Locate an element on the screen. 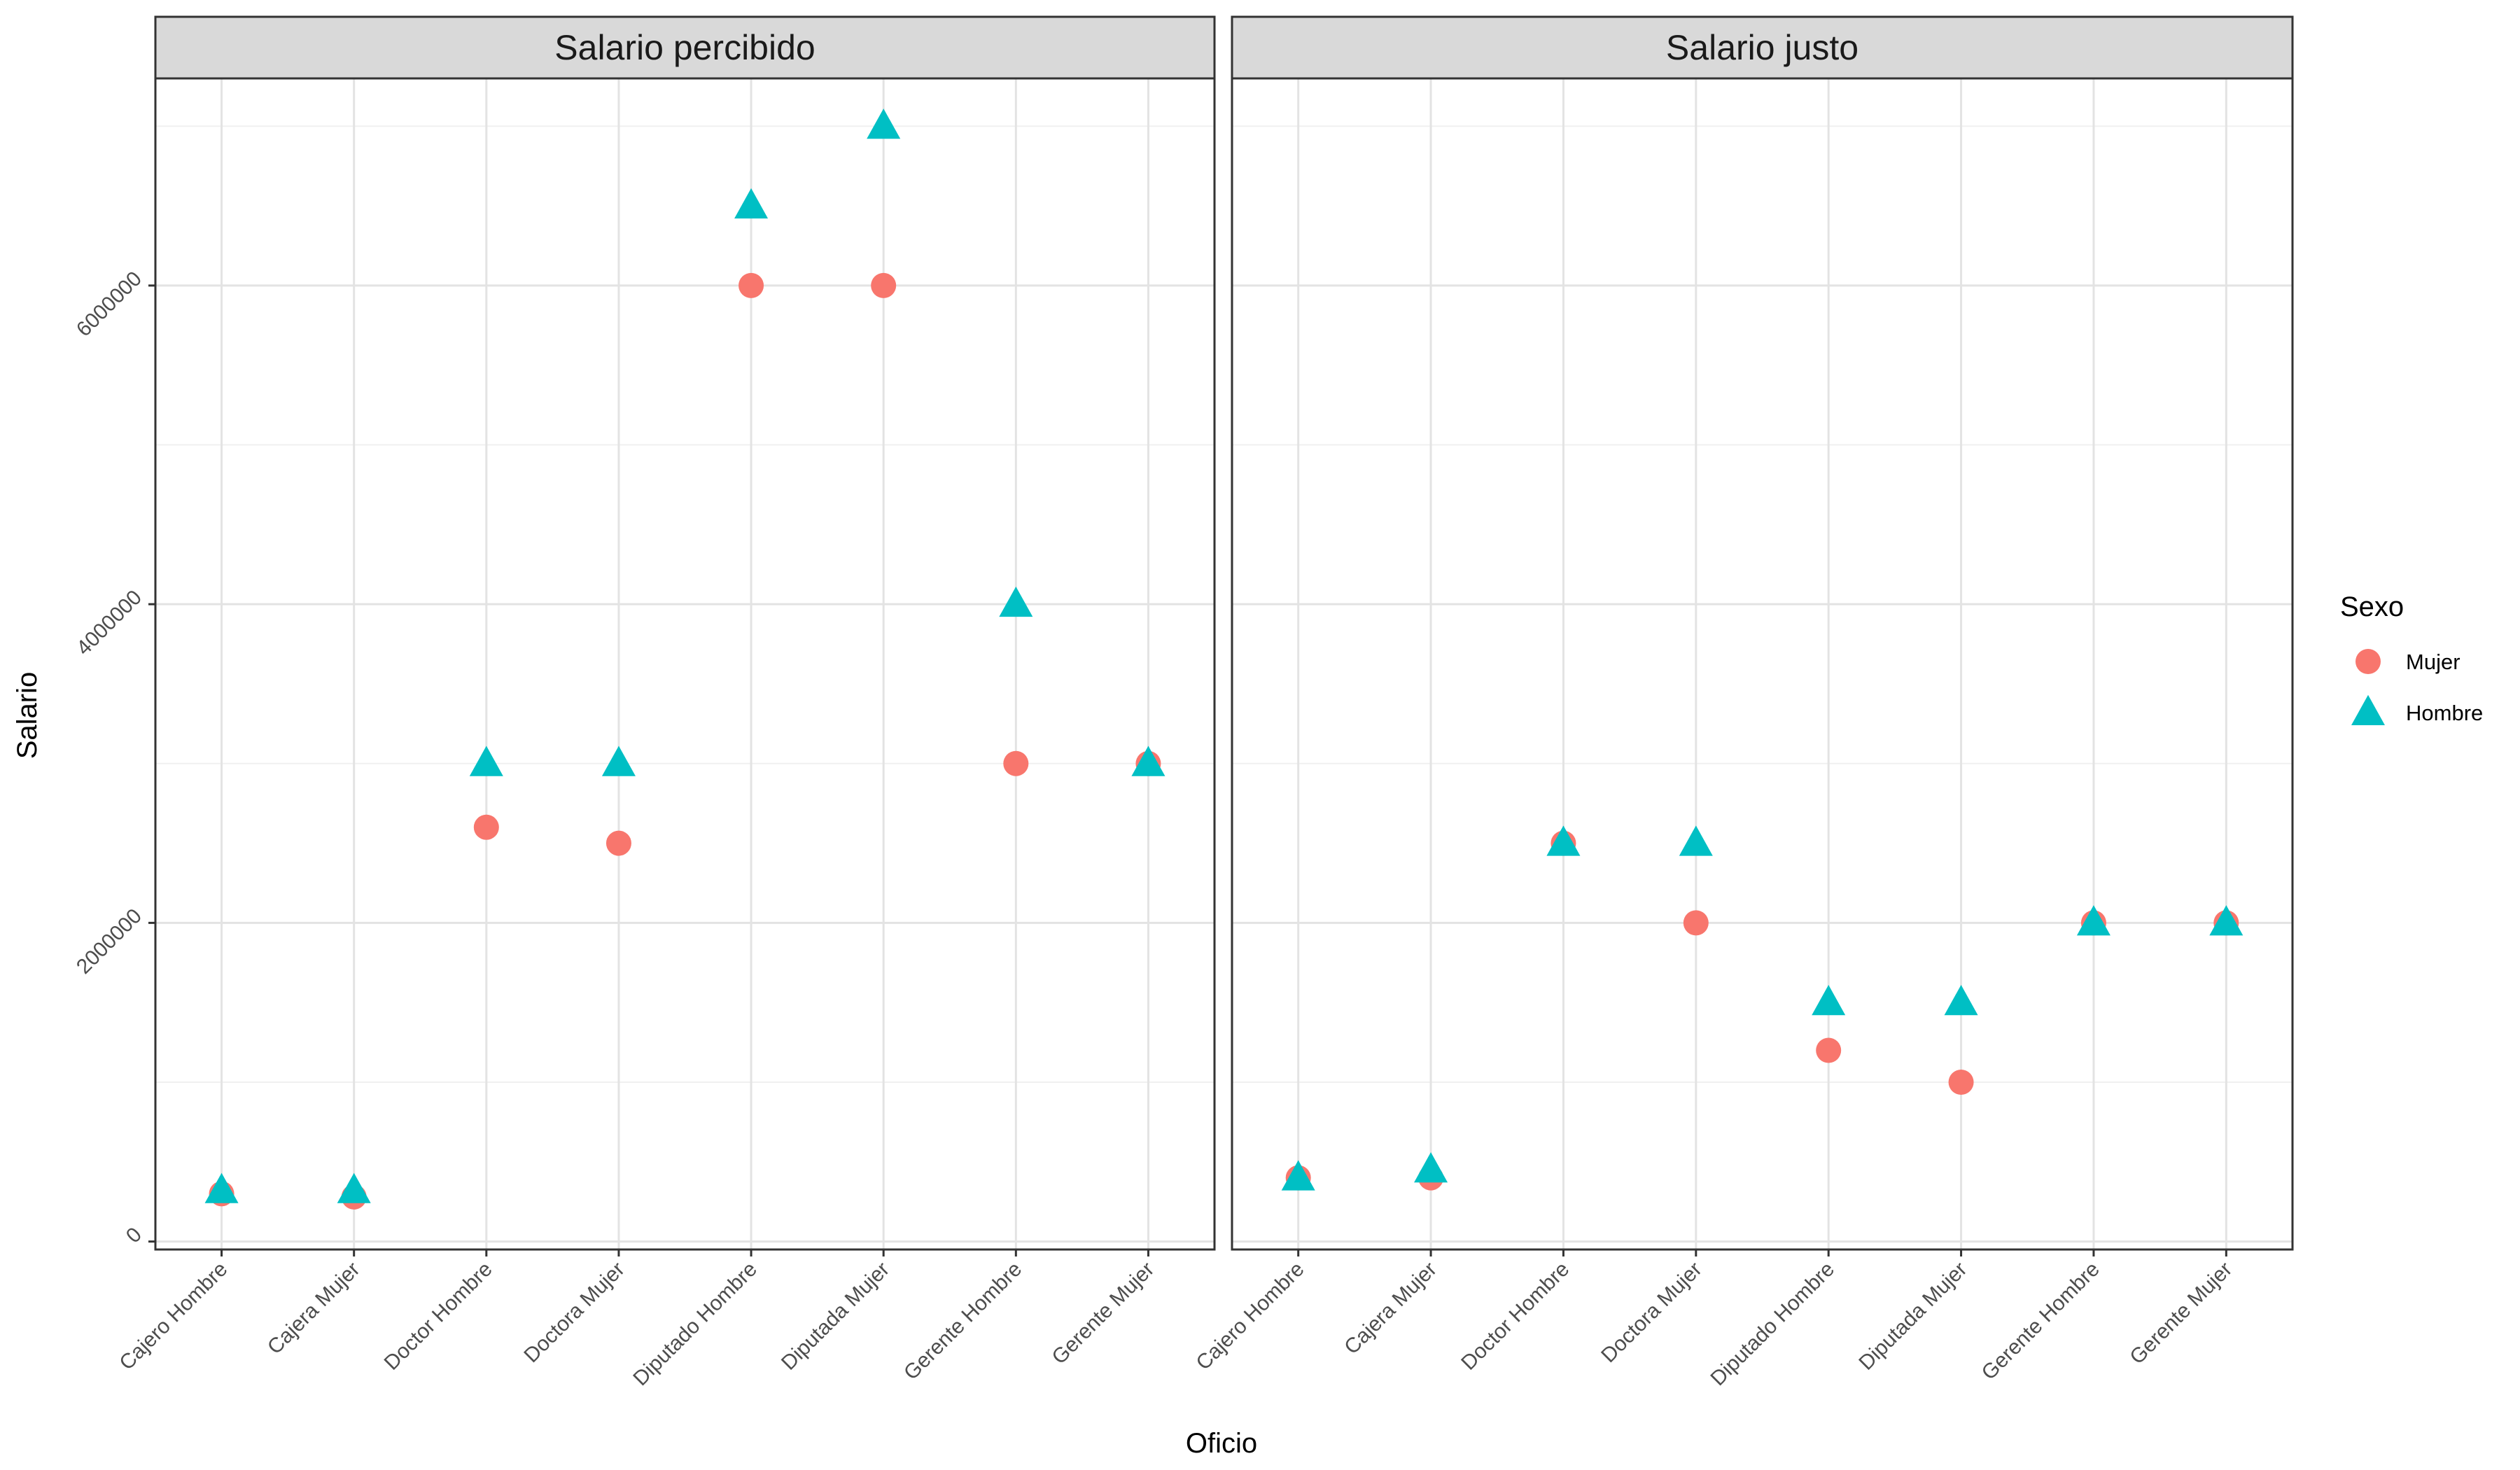 The image size is (2520, 1470). legend-label-mujer: Mujer is located at coordinates (2433, 662).